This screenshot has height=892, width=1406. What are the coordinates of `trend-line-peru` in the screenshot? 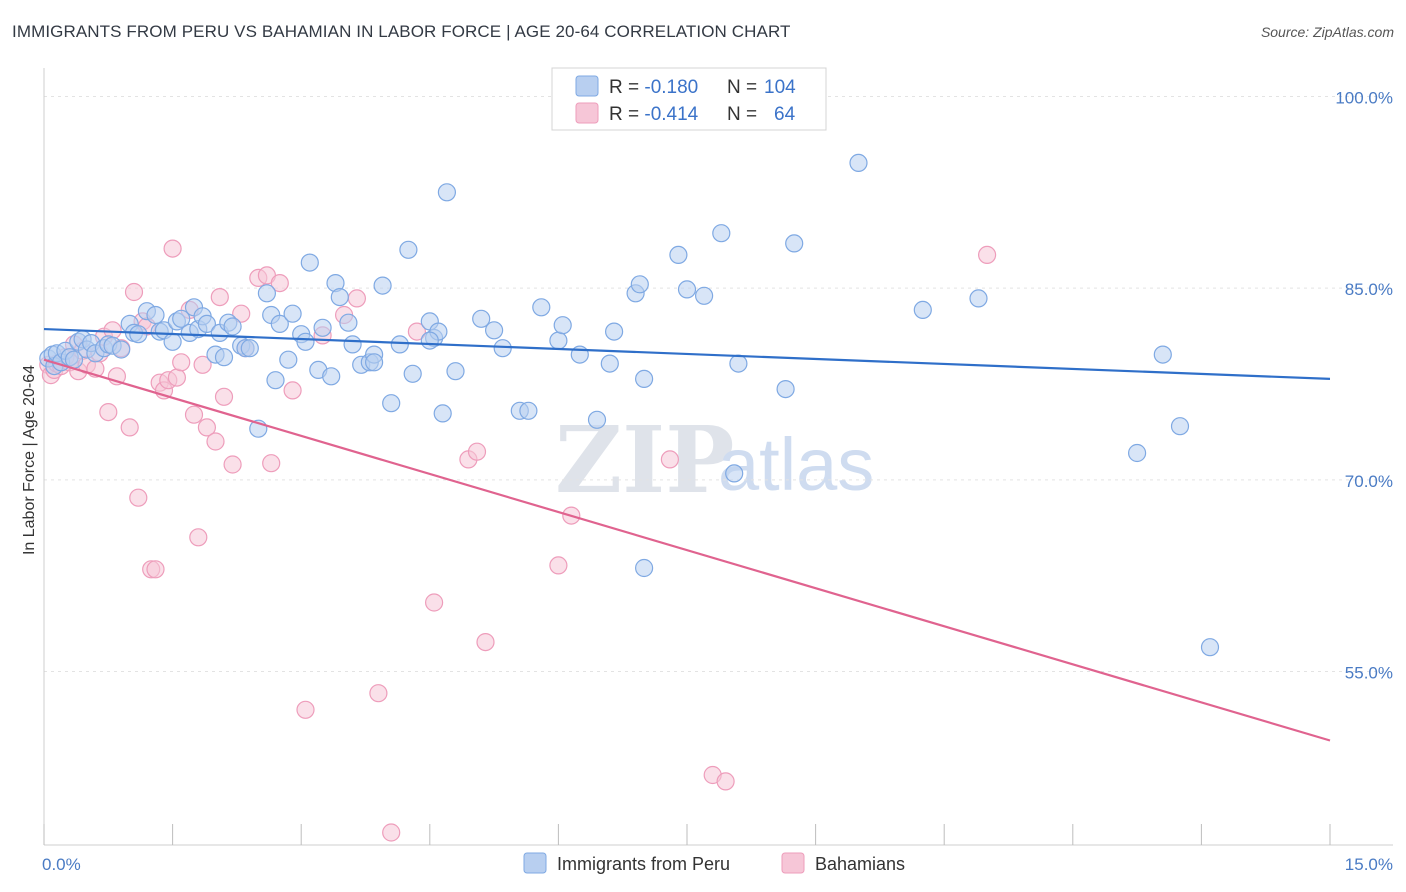 It's located at (687, 353).